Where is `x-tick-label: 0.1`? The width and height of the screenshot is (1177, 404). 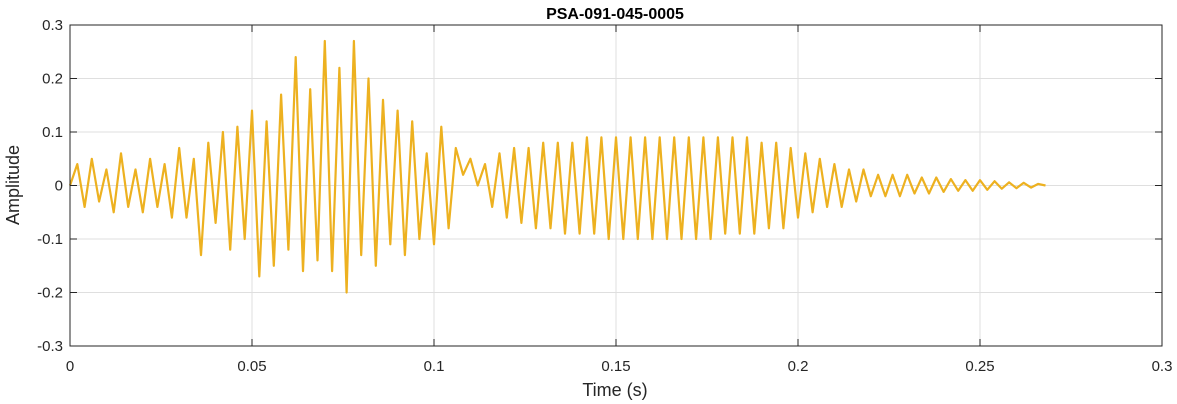
x-tick-label: 0.1 is located at coordinates (434, 366).